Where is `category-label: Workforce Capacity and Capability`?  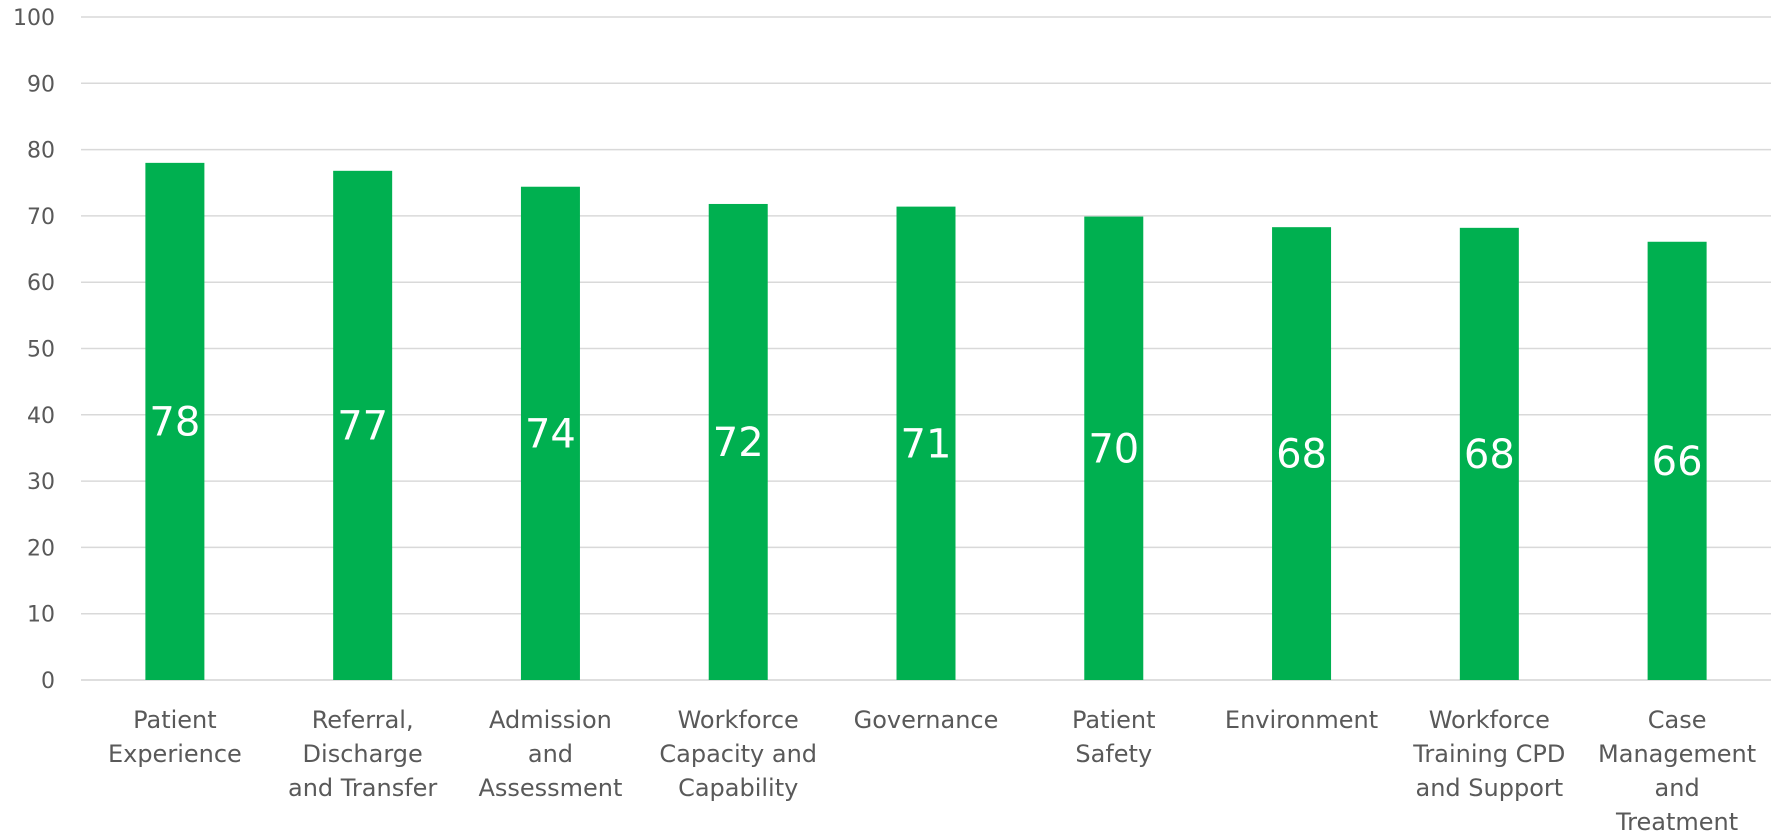
category-label: Workforce Capacity and Capability is located at coordinates (738, 754).